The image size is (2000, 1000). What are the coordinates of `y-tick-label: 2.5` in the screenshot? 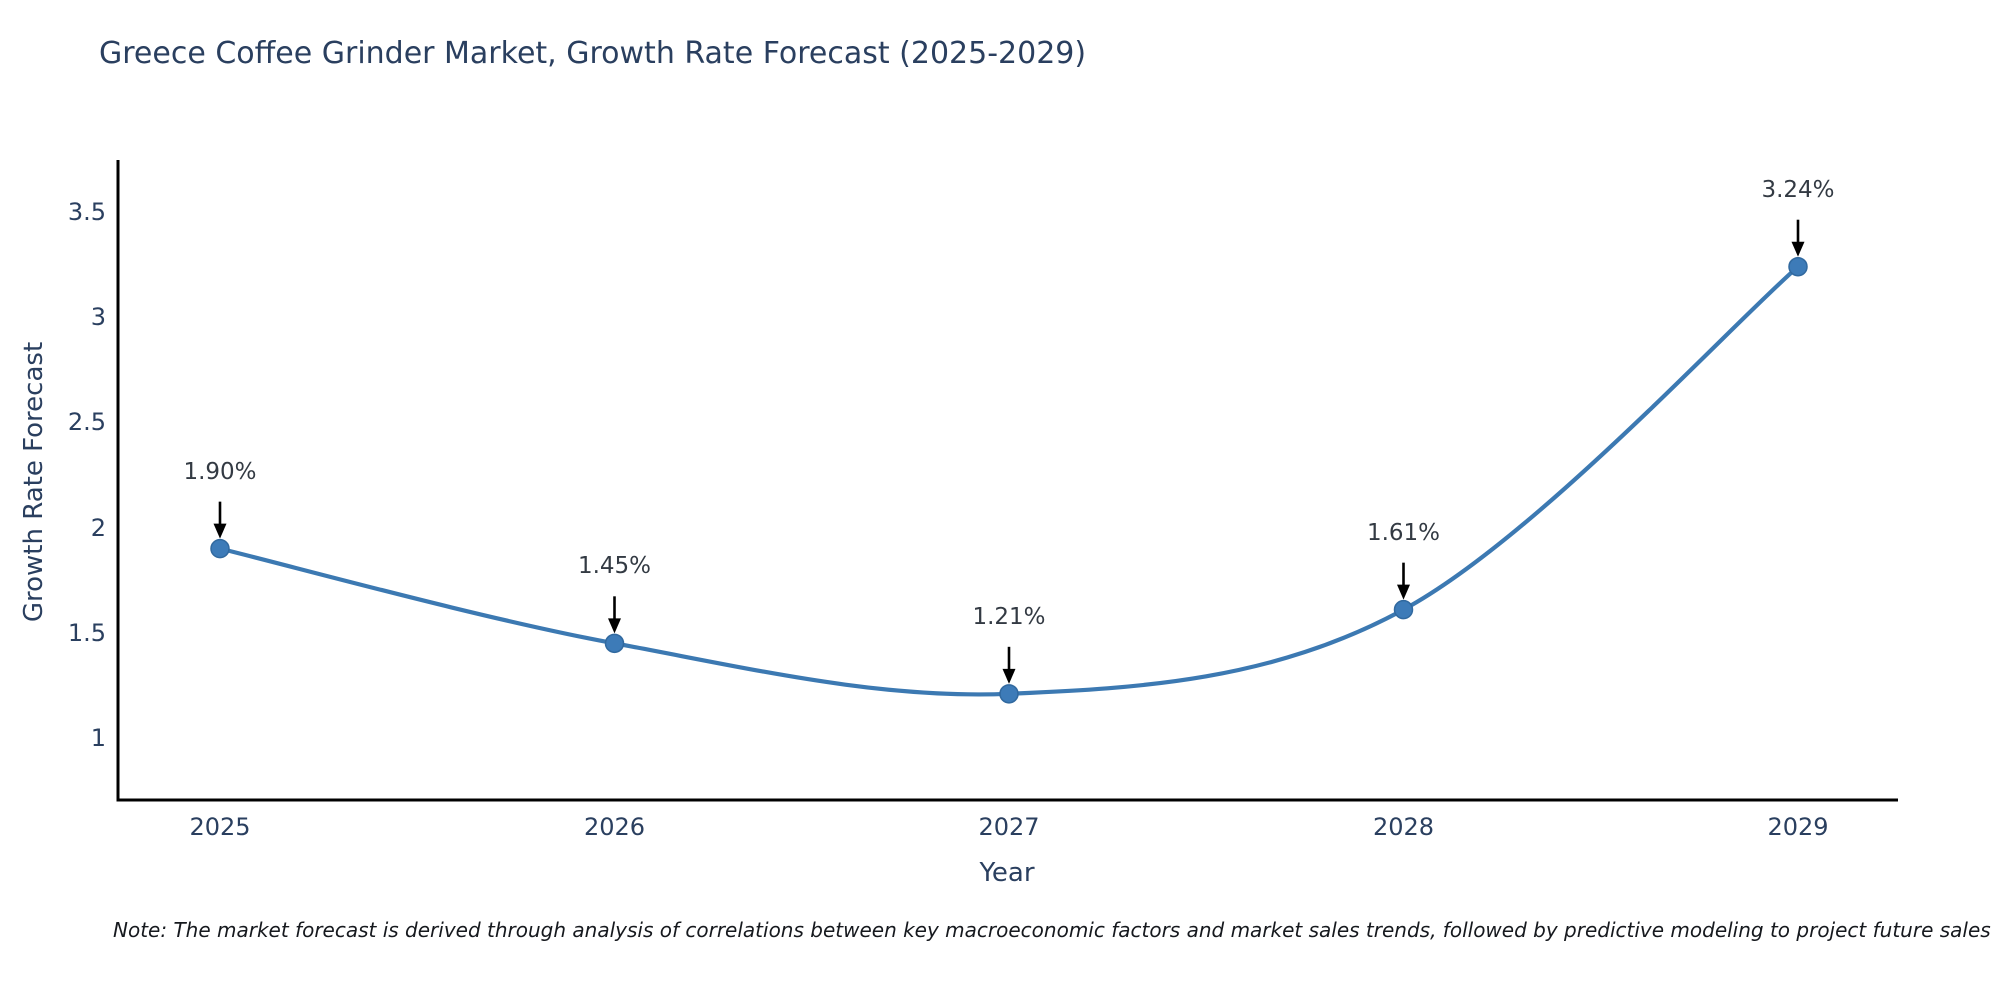 It's located at (86, 422).